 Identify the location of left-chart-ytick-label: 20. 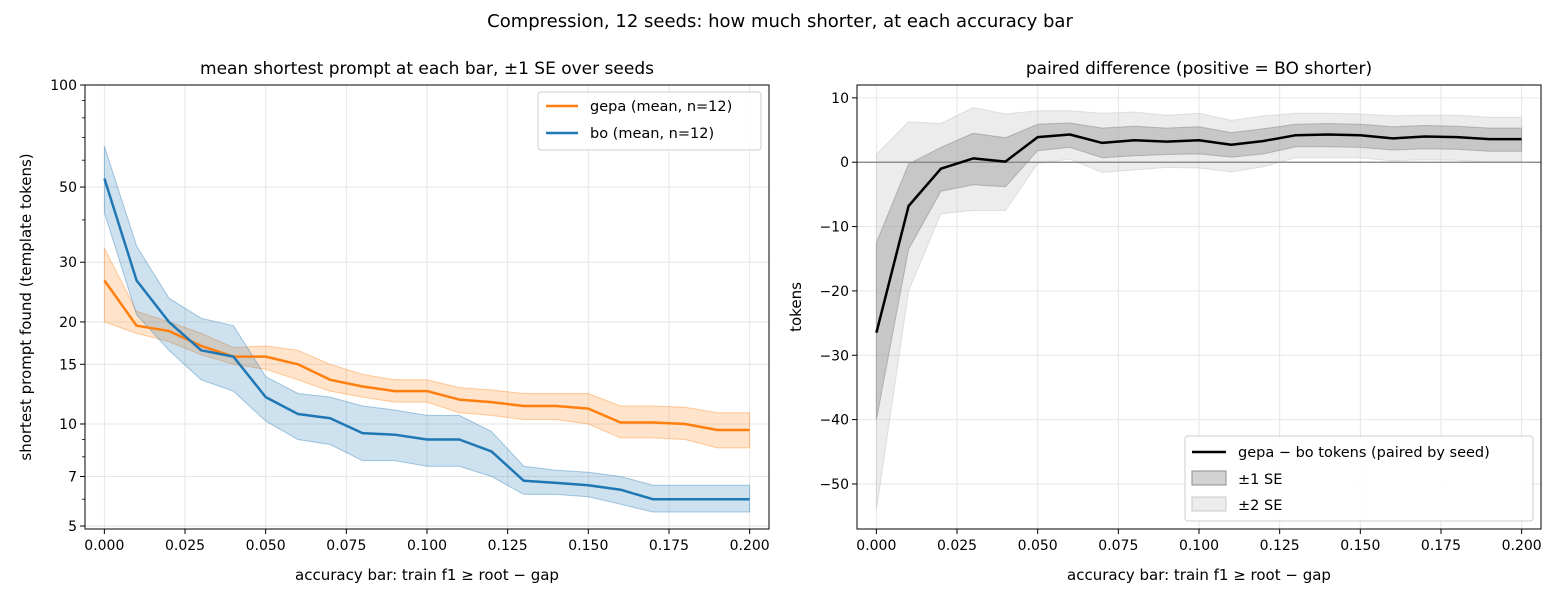
(68, 323).